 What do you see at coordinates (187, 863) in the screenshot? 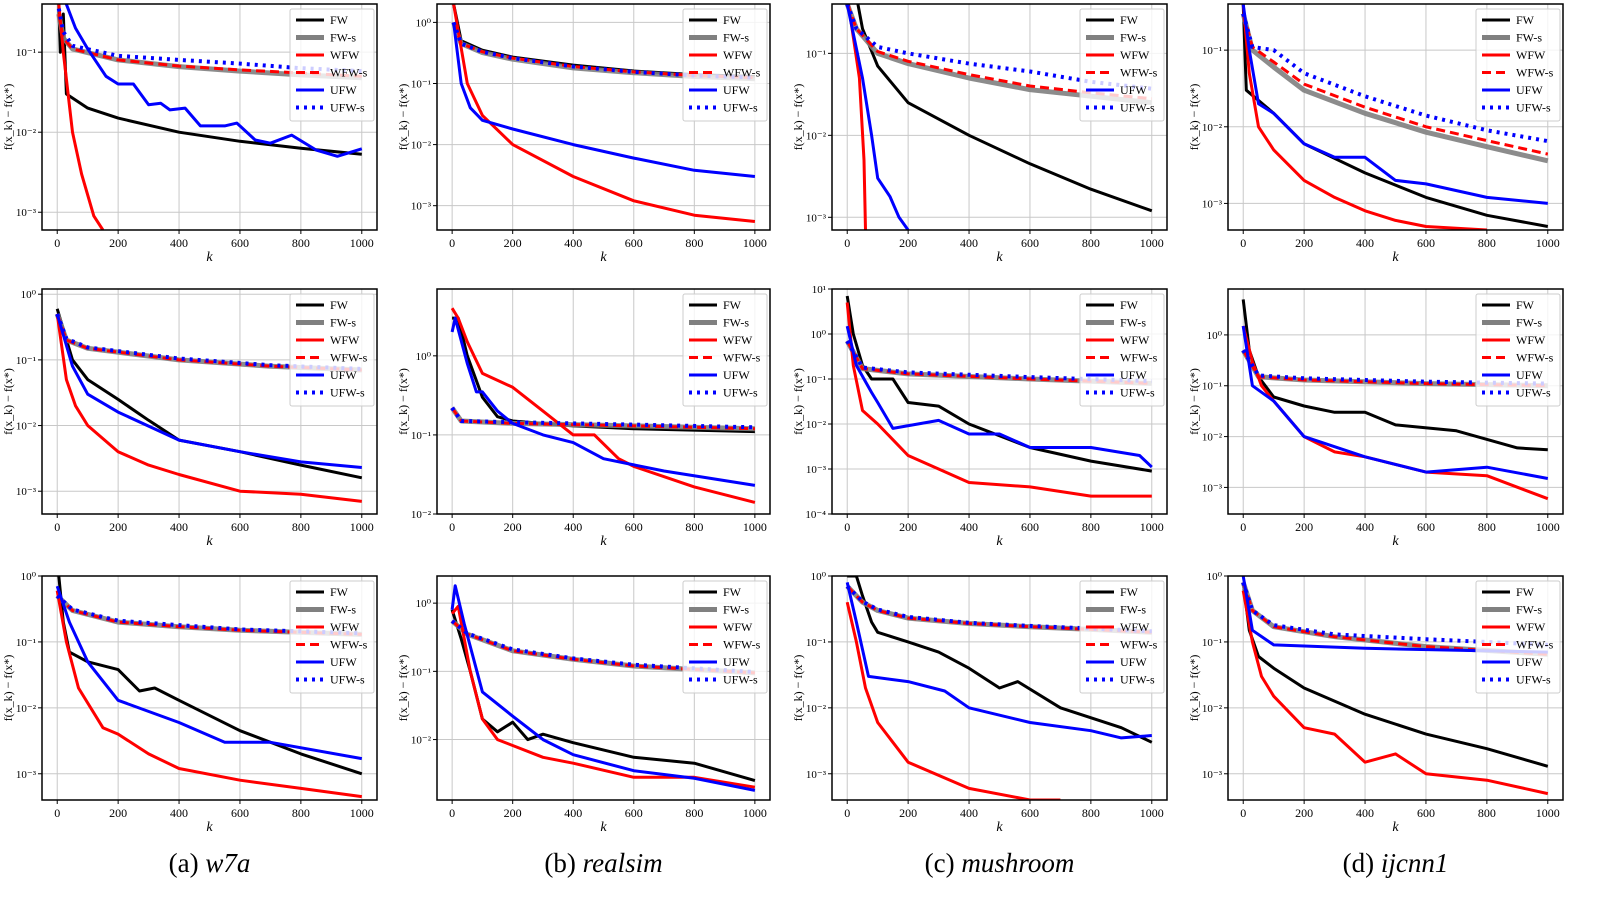
I see `caption-prefix: (a)` at bounding box center [187, 863].